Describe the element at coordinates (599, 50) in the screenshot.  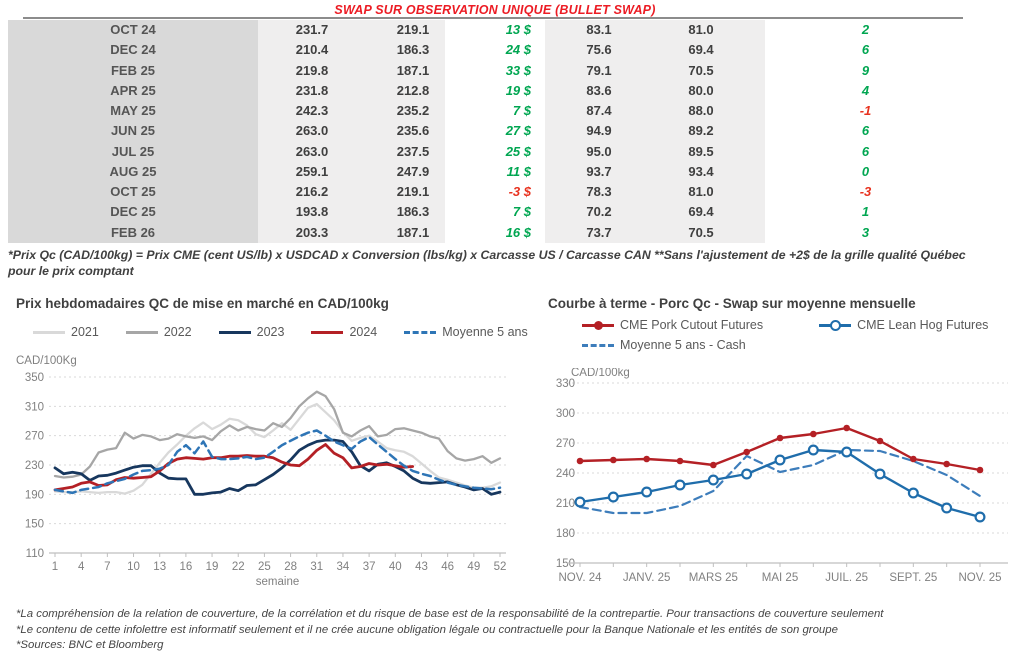
I see `value-cell: 75.6` at that location.